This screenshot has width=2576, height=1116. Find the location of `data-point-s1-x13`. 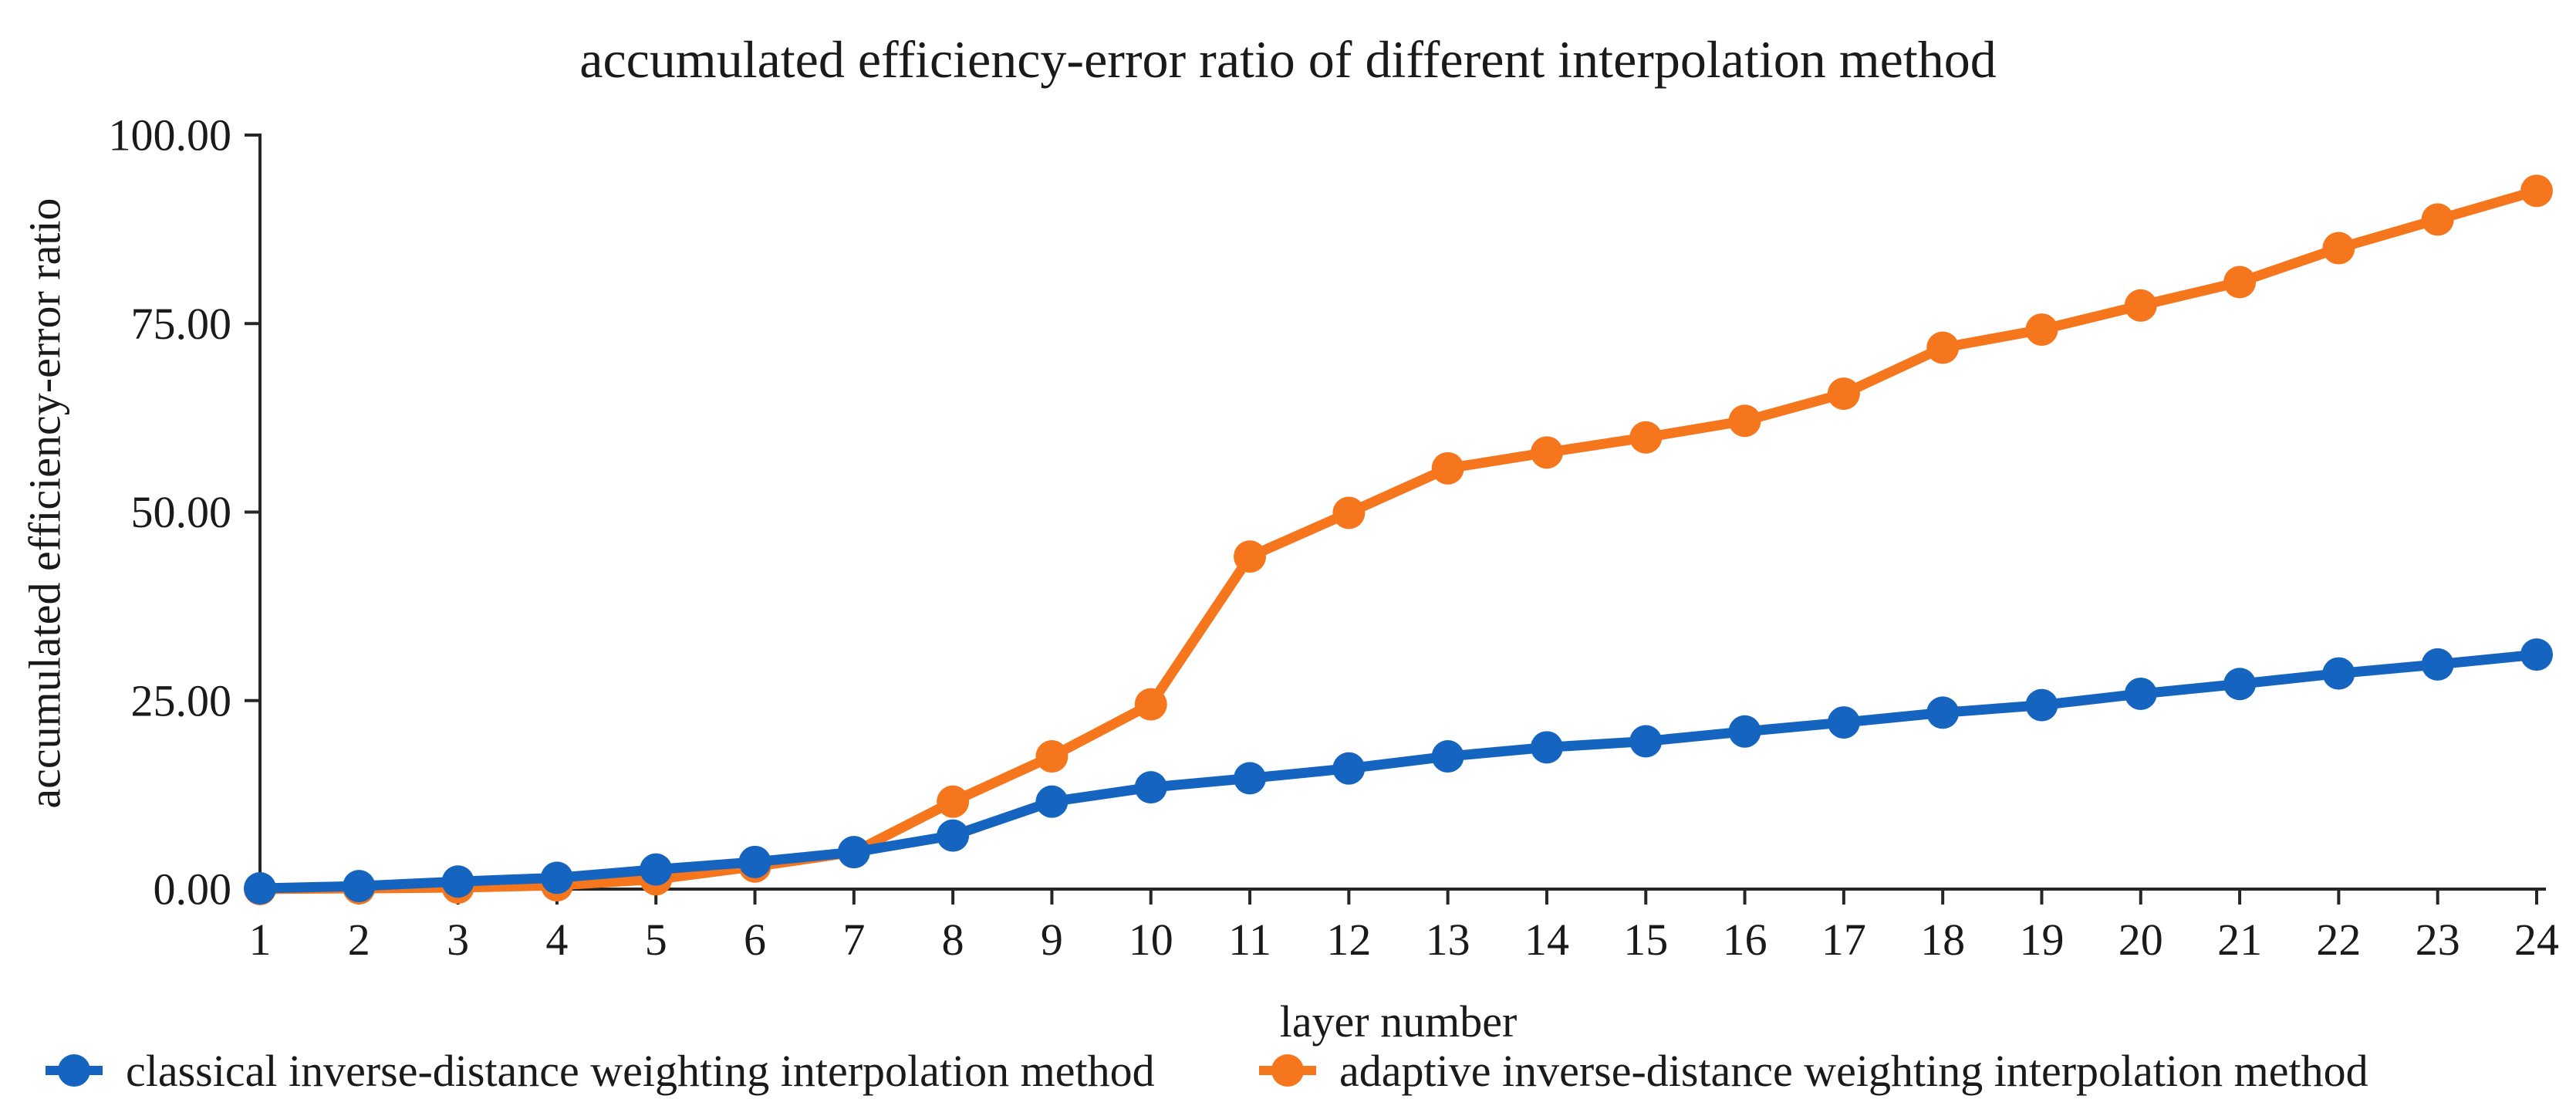

data-point-s1-x13 is located at coordinates (1447, 468).